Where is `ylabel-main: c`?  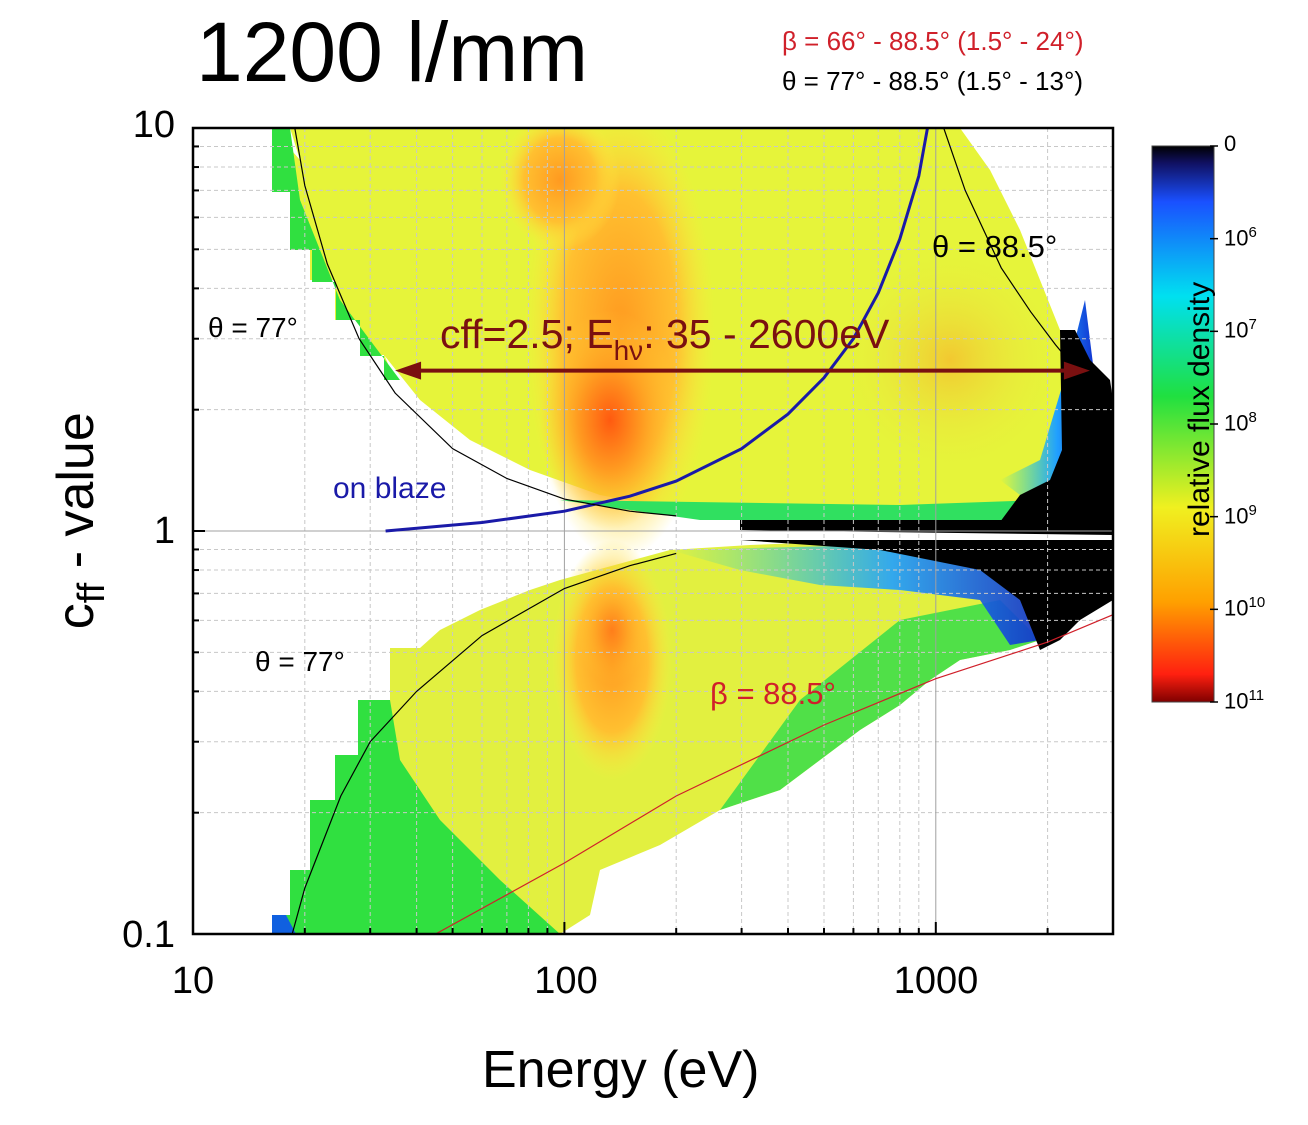 ylabel-main: c is located at coordinates (75, 616).